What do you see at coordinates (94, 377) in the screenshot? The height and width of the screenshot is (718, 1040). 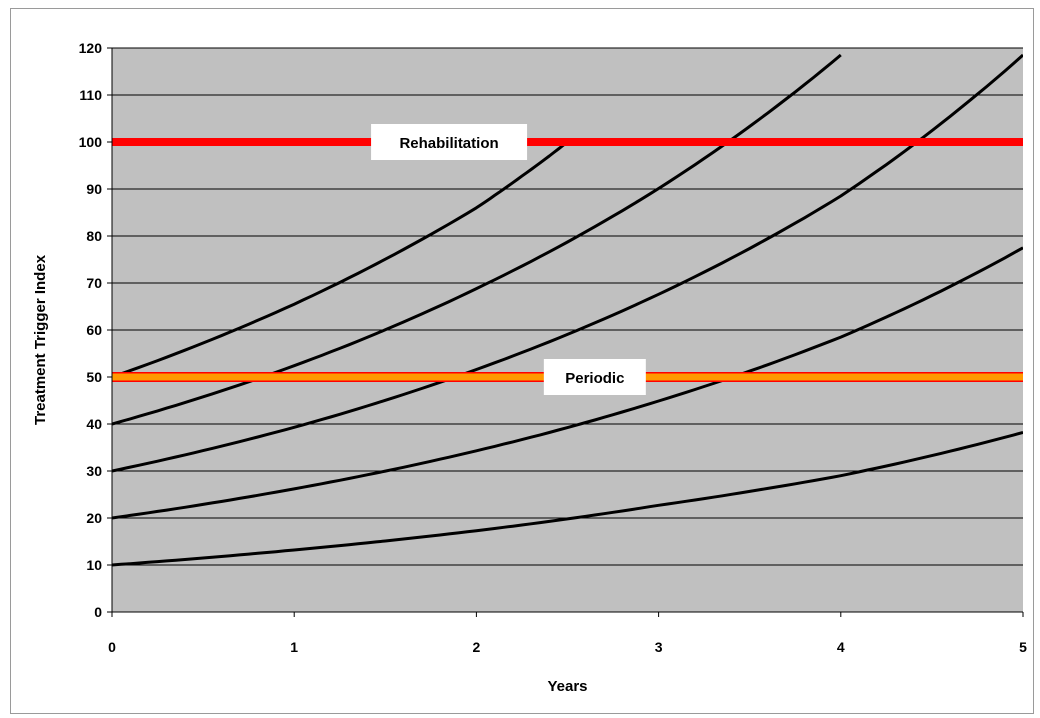 I see `y-tick-label: 50` at bounding box center [94, 377].